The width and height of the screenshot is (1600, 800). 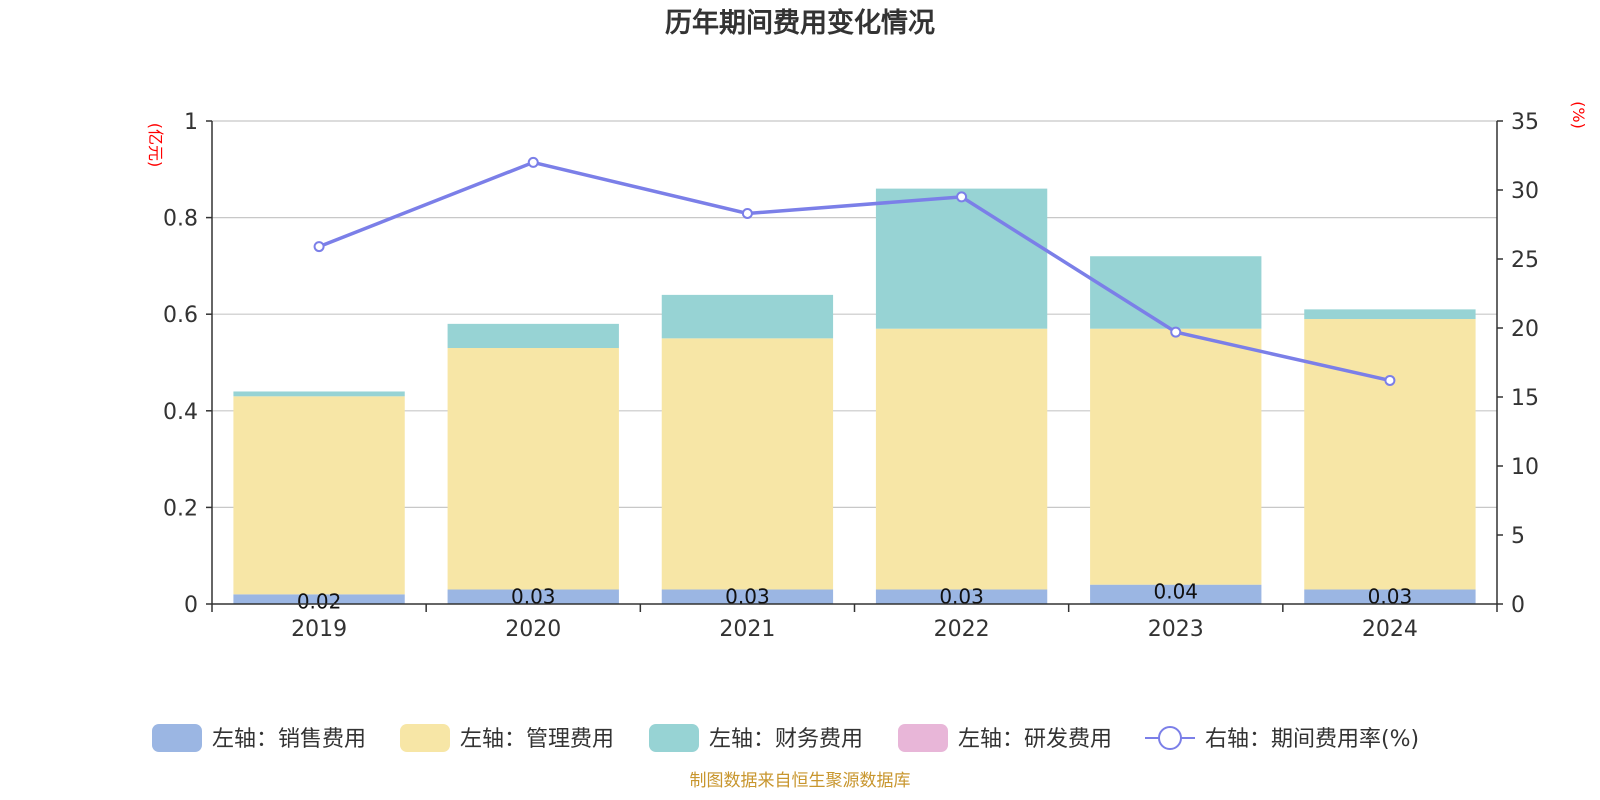 What do you see at coordinates (1578, 115) in the screenshot?
I see `right-axis-unit: (%)` at bounding box center [1578, 115].